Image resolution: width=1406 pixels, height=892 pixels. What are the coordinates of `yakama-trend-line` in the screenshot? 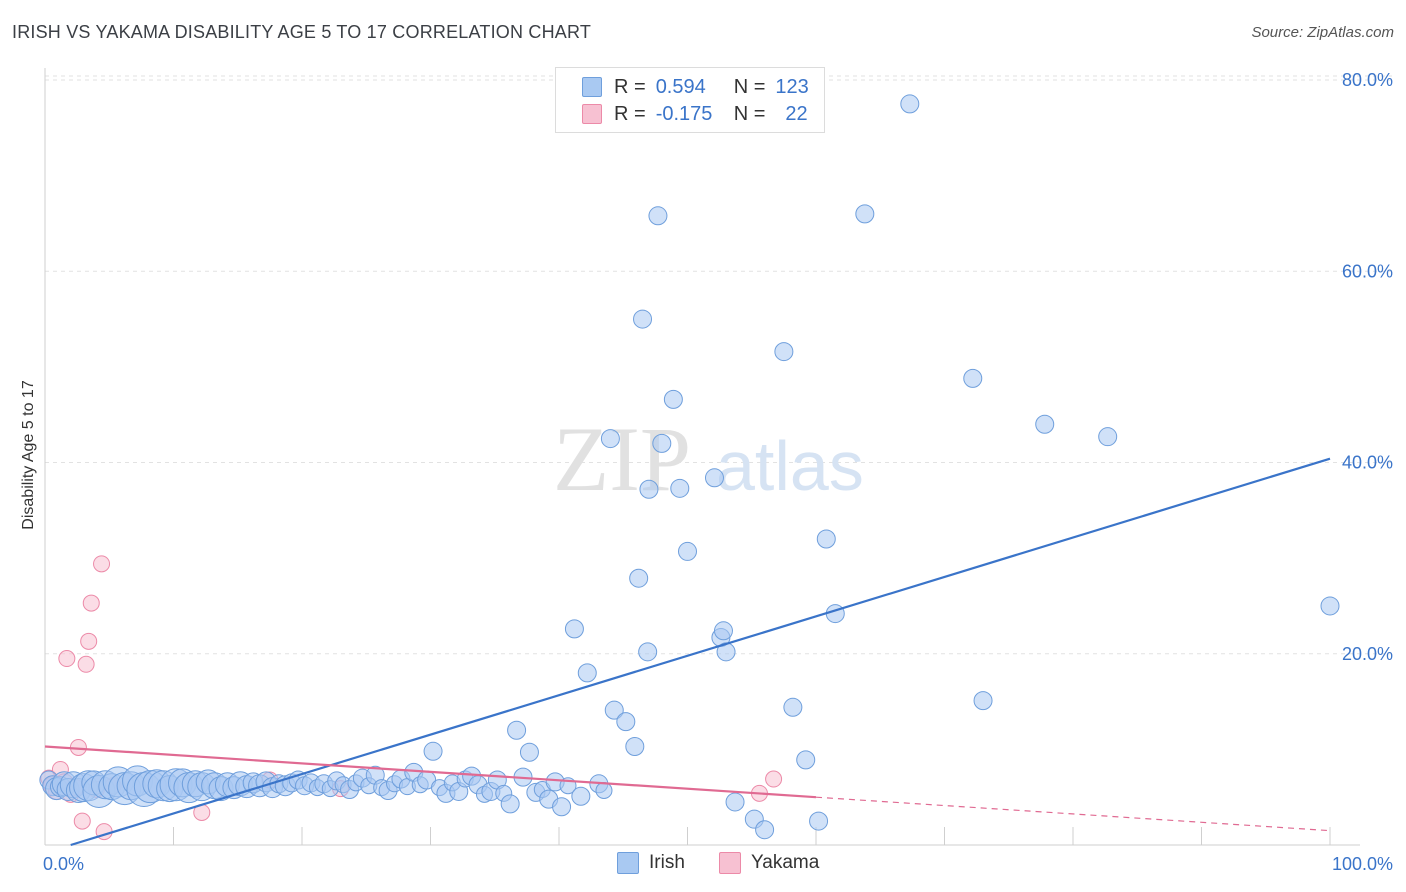 It's located at (430, 772).